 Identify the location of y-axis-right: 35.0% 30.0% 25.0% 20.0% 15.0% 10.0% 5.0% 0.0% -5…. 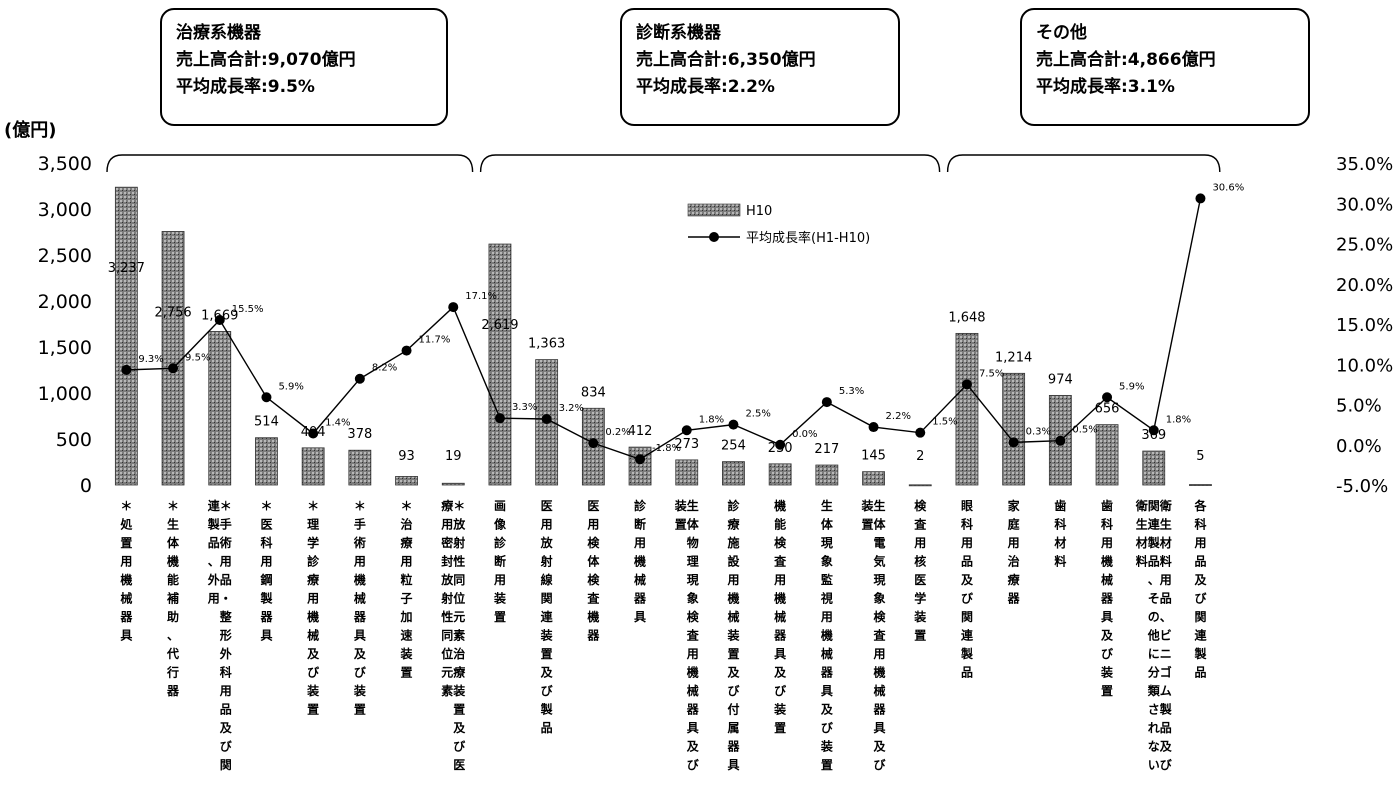
(1364, 325).